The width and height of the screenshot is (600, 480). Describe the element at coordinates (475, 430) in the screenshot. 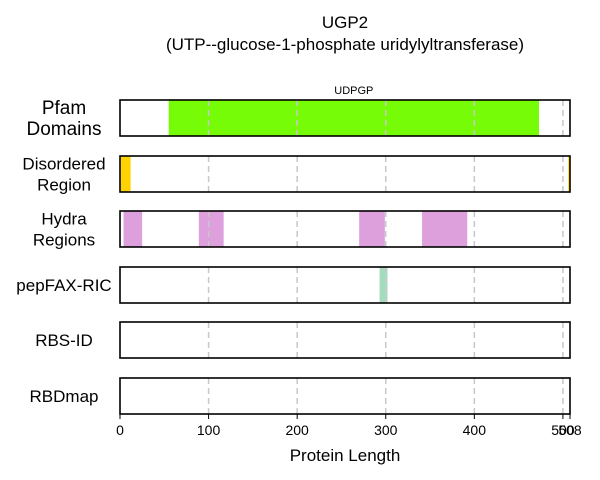

I see `x-tick-label-4: 400` at that location.